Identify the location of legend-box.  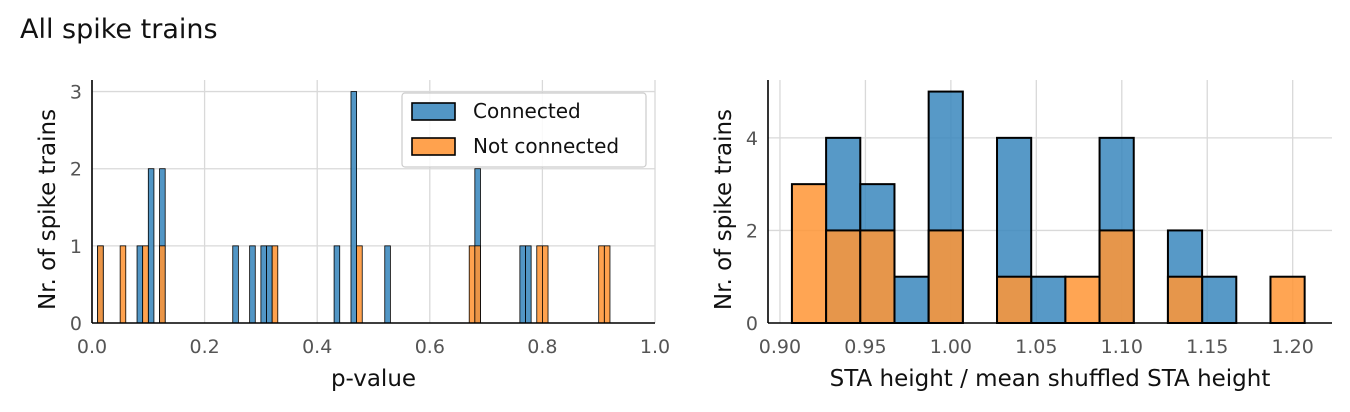
(524, 130).